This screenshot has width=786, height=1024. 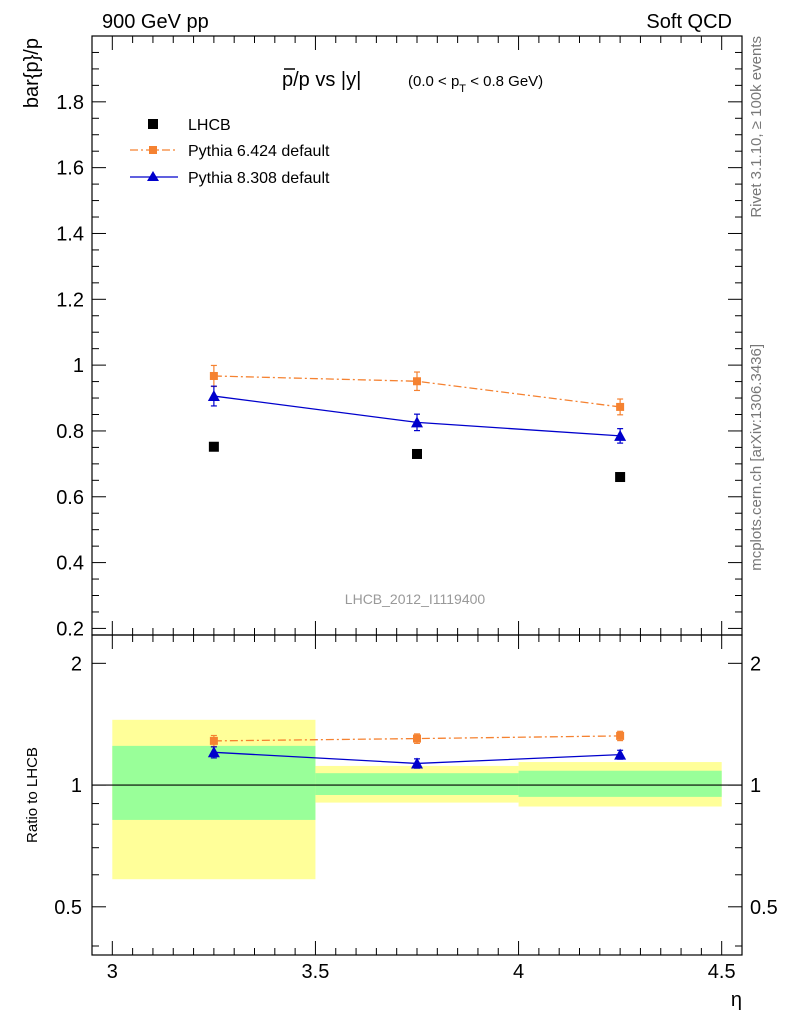 I want to click on analysis-watermark: LHCB_2012_I1119400, so click(x=415, y=599).